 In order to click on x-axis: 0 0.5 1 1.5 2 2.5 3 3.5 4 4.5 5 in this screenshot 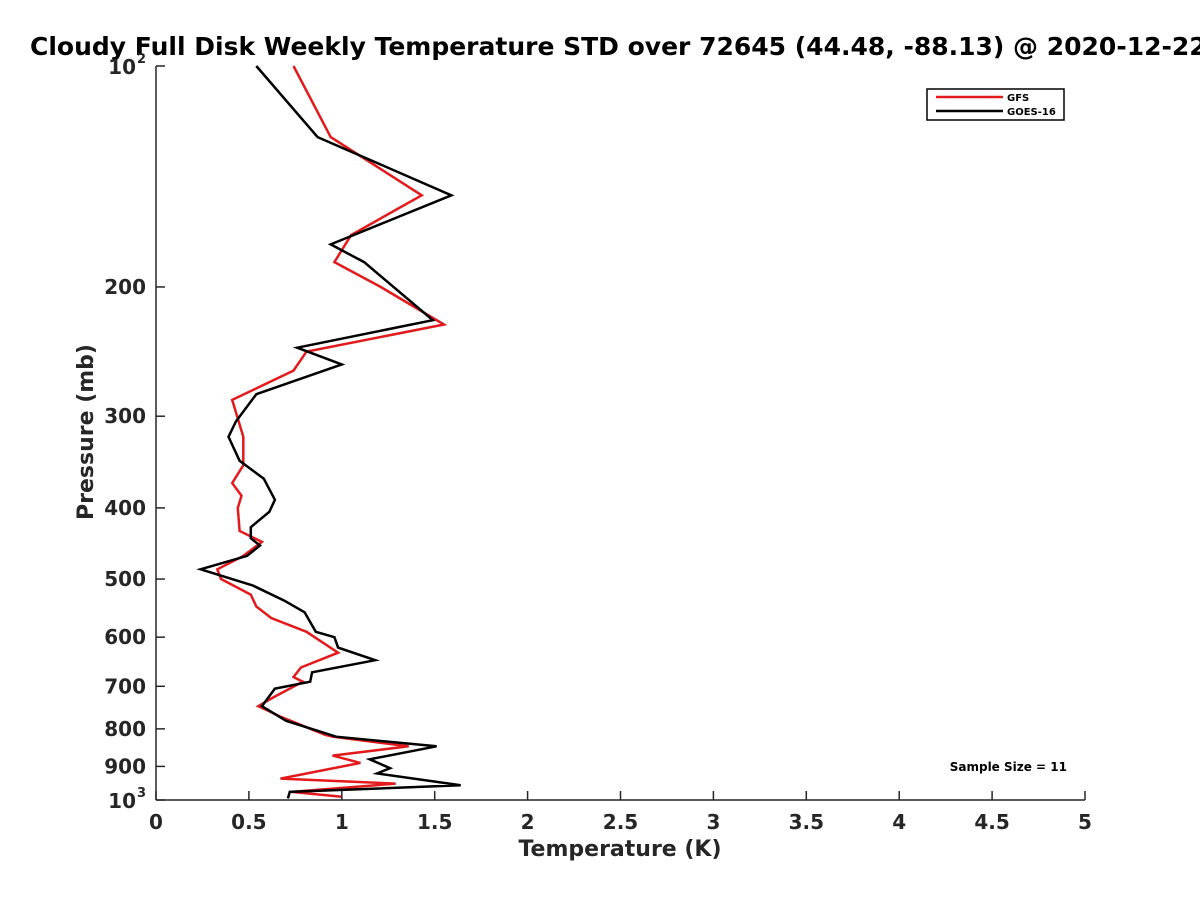, I will do `click(620, 812)`.